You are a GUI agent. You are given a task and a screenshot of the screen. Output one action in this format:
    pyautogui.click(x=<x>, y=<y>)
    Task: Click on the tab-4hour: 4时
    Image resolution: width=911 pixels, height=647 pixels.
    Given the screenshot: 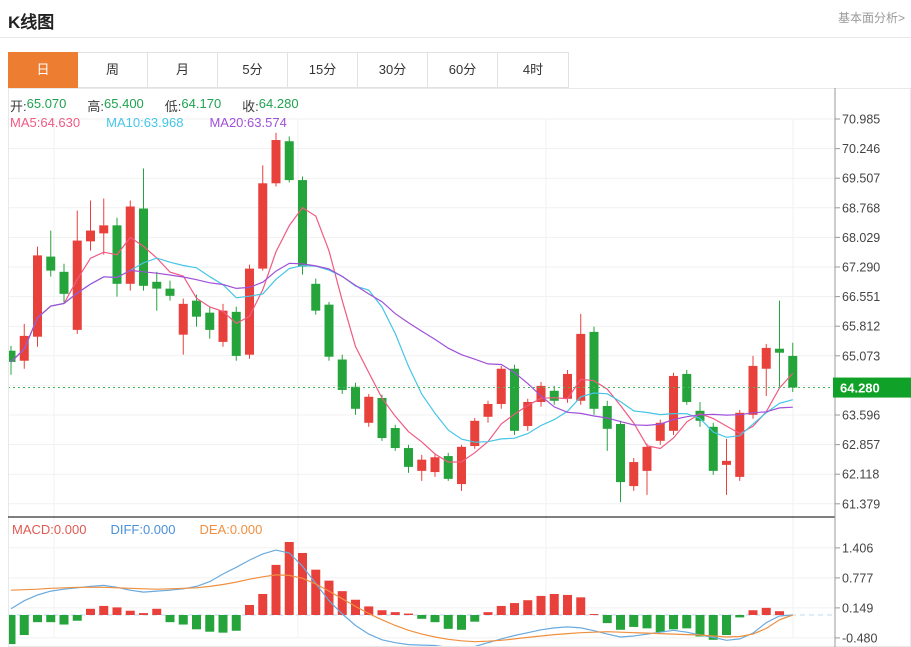 What is the action you would take?
    pyautogui.click(x=533, y=70)
    